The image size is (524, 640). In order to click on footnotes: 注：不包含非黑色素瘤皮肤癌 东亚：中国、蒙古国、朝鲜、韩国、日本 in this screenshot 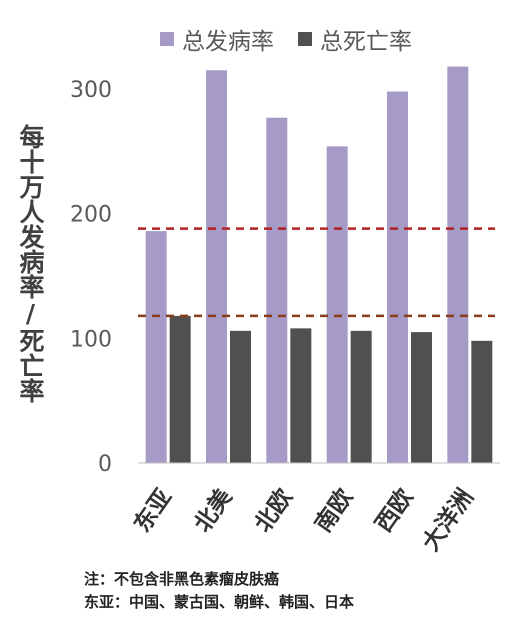, I will do `click(219, 591)`.